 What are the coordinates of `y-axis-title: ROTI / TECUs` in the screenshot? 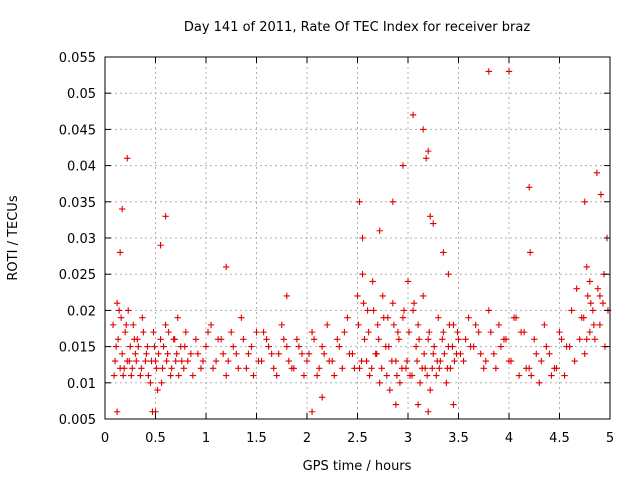 It's located at (13, 237).